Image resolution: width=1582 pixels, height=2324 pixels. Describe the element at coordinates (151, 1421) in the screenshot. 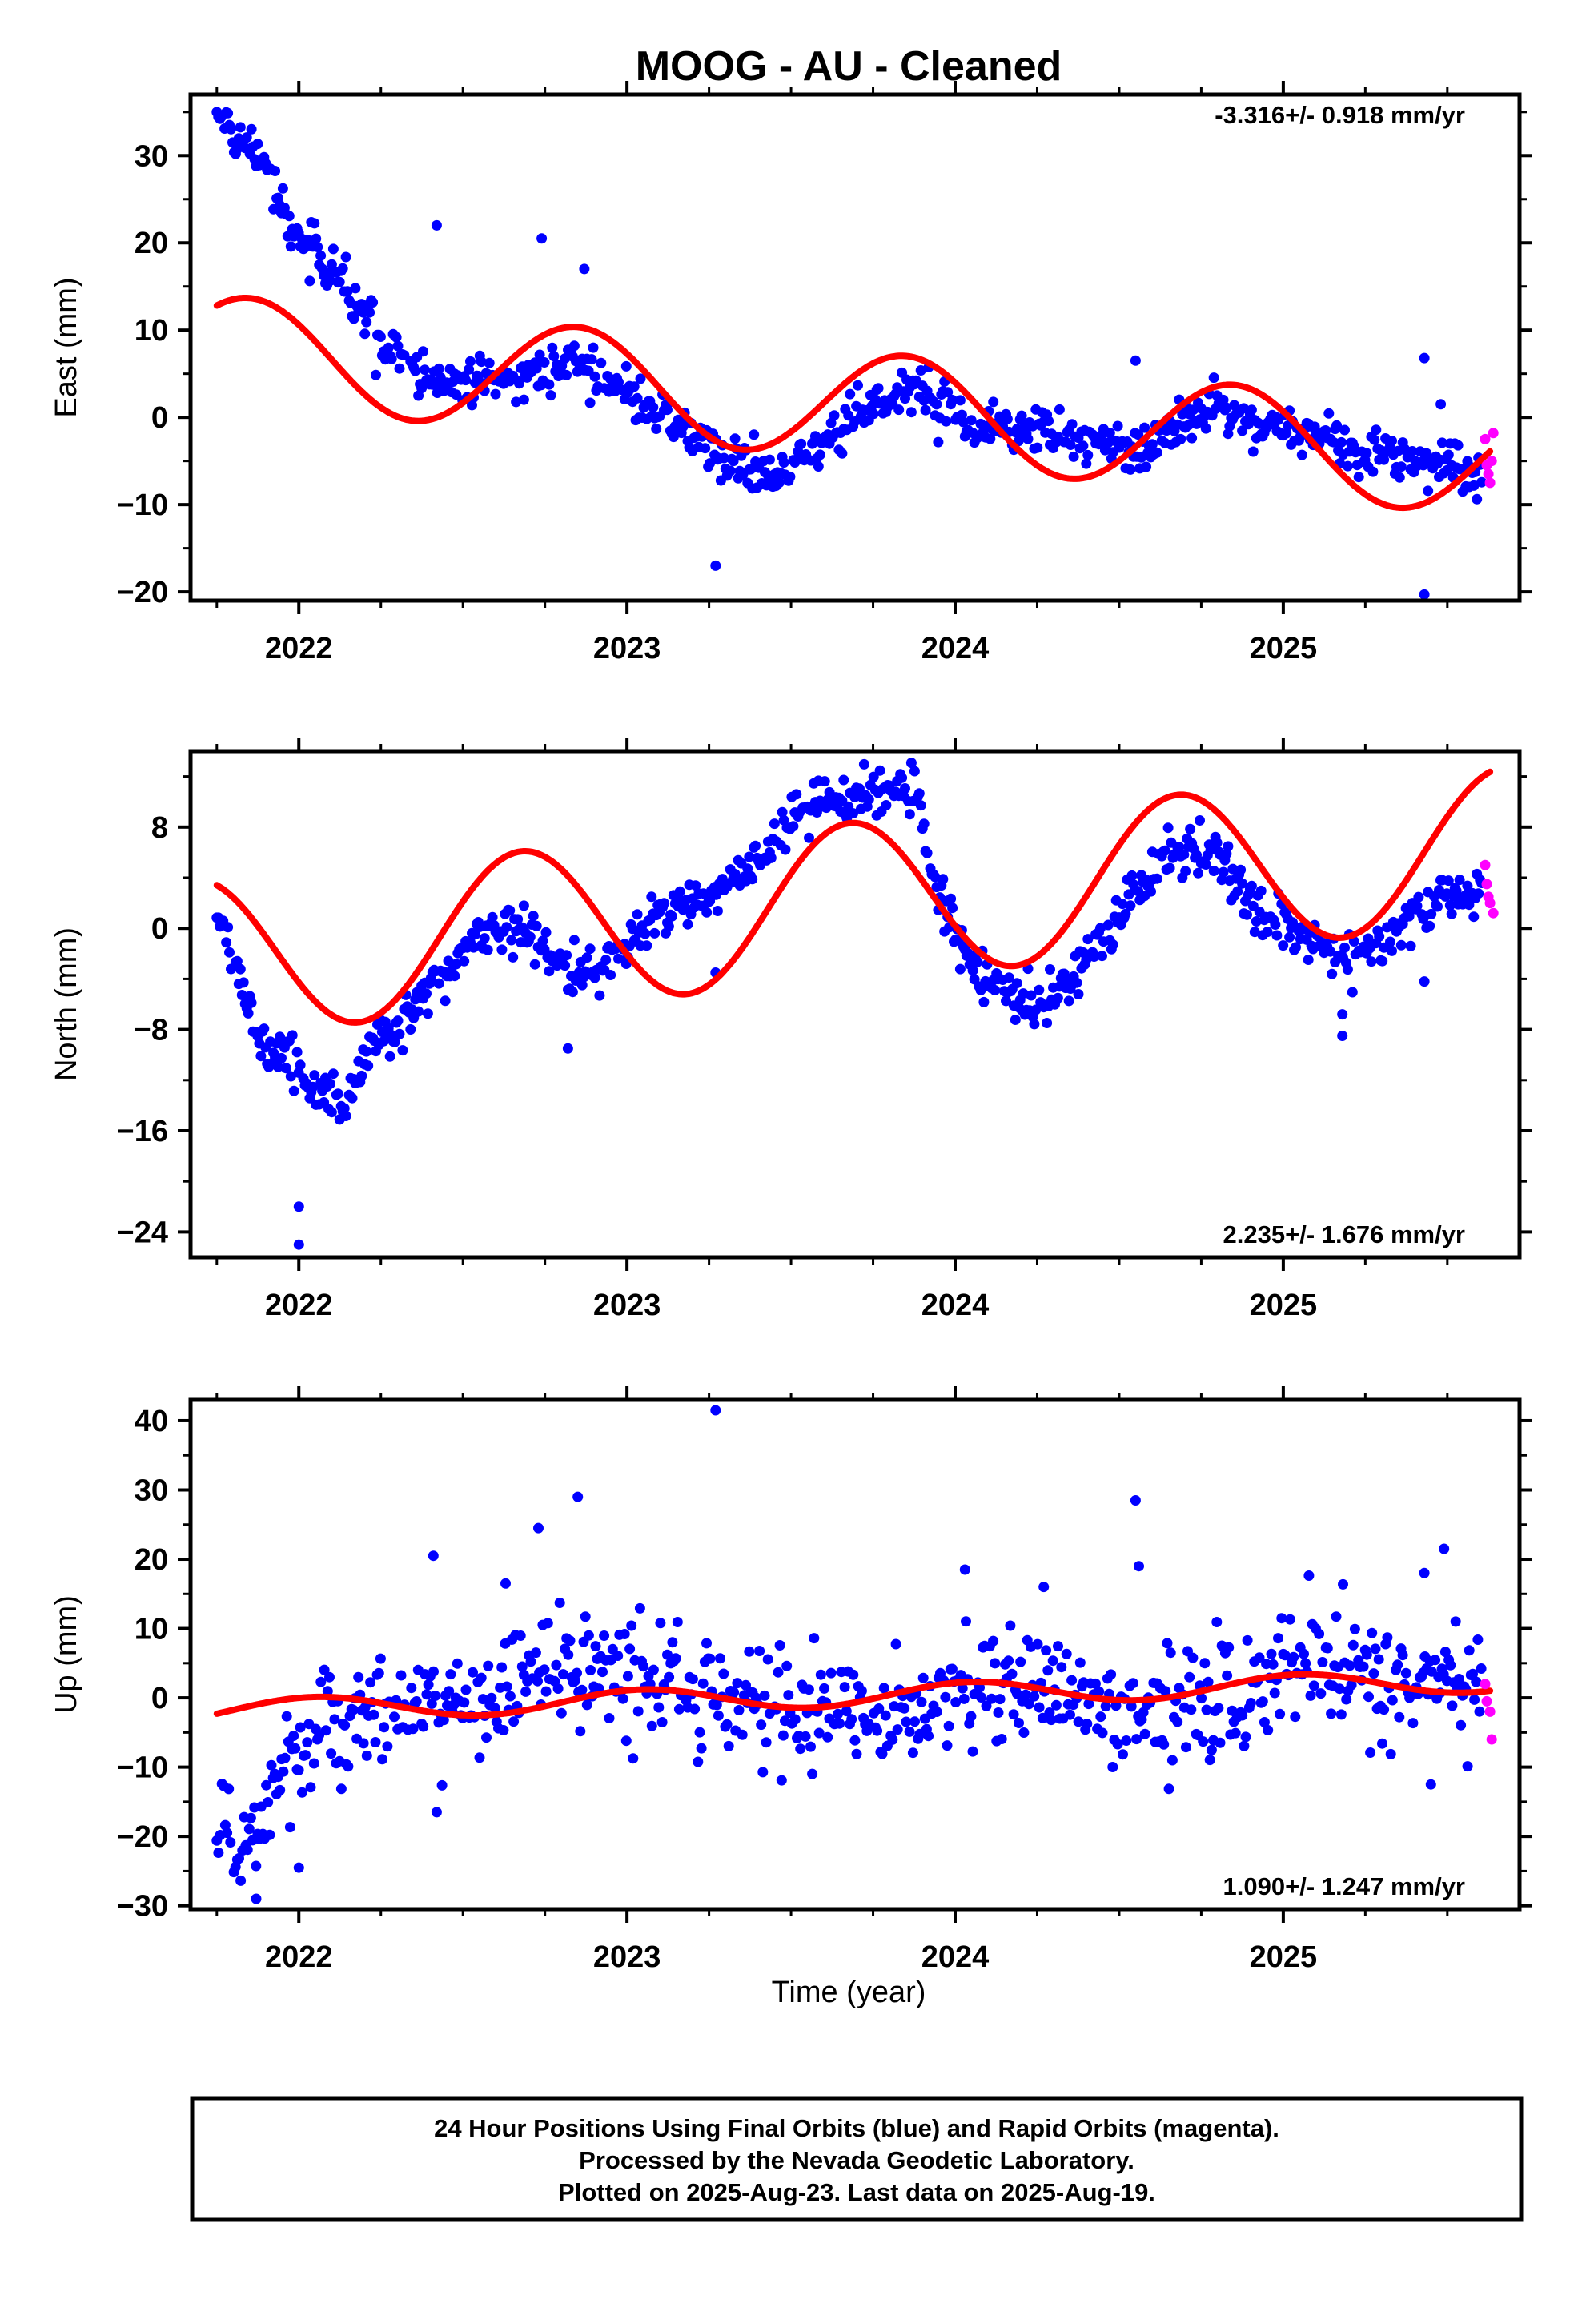

I see `up-y-tick-label: 40` at that location.